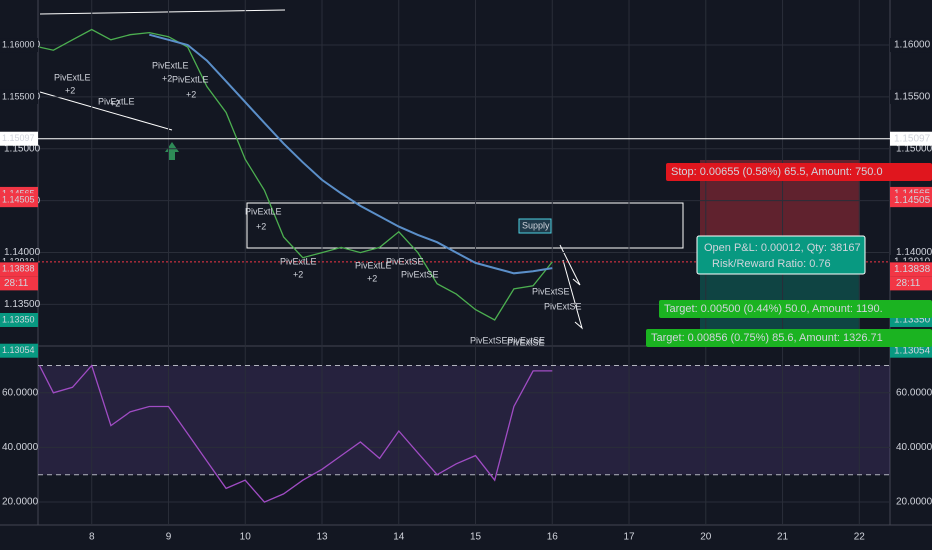 The image size is (932, 550). I want to click on x-tick-label: 9, so click(169, 537).